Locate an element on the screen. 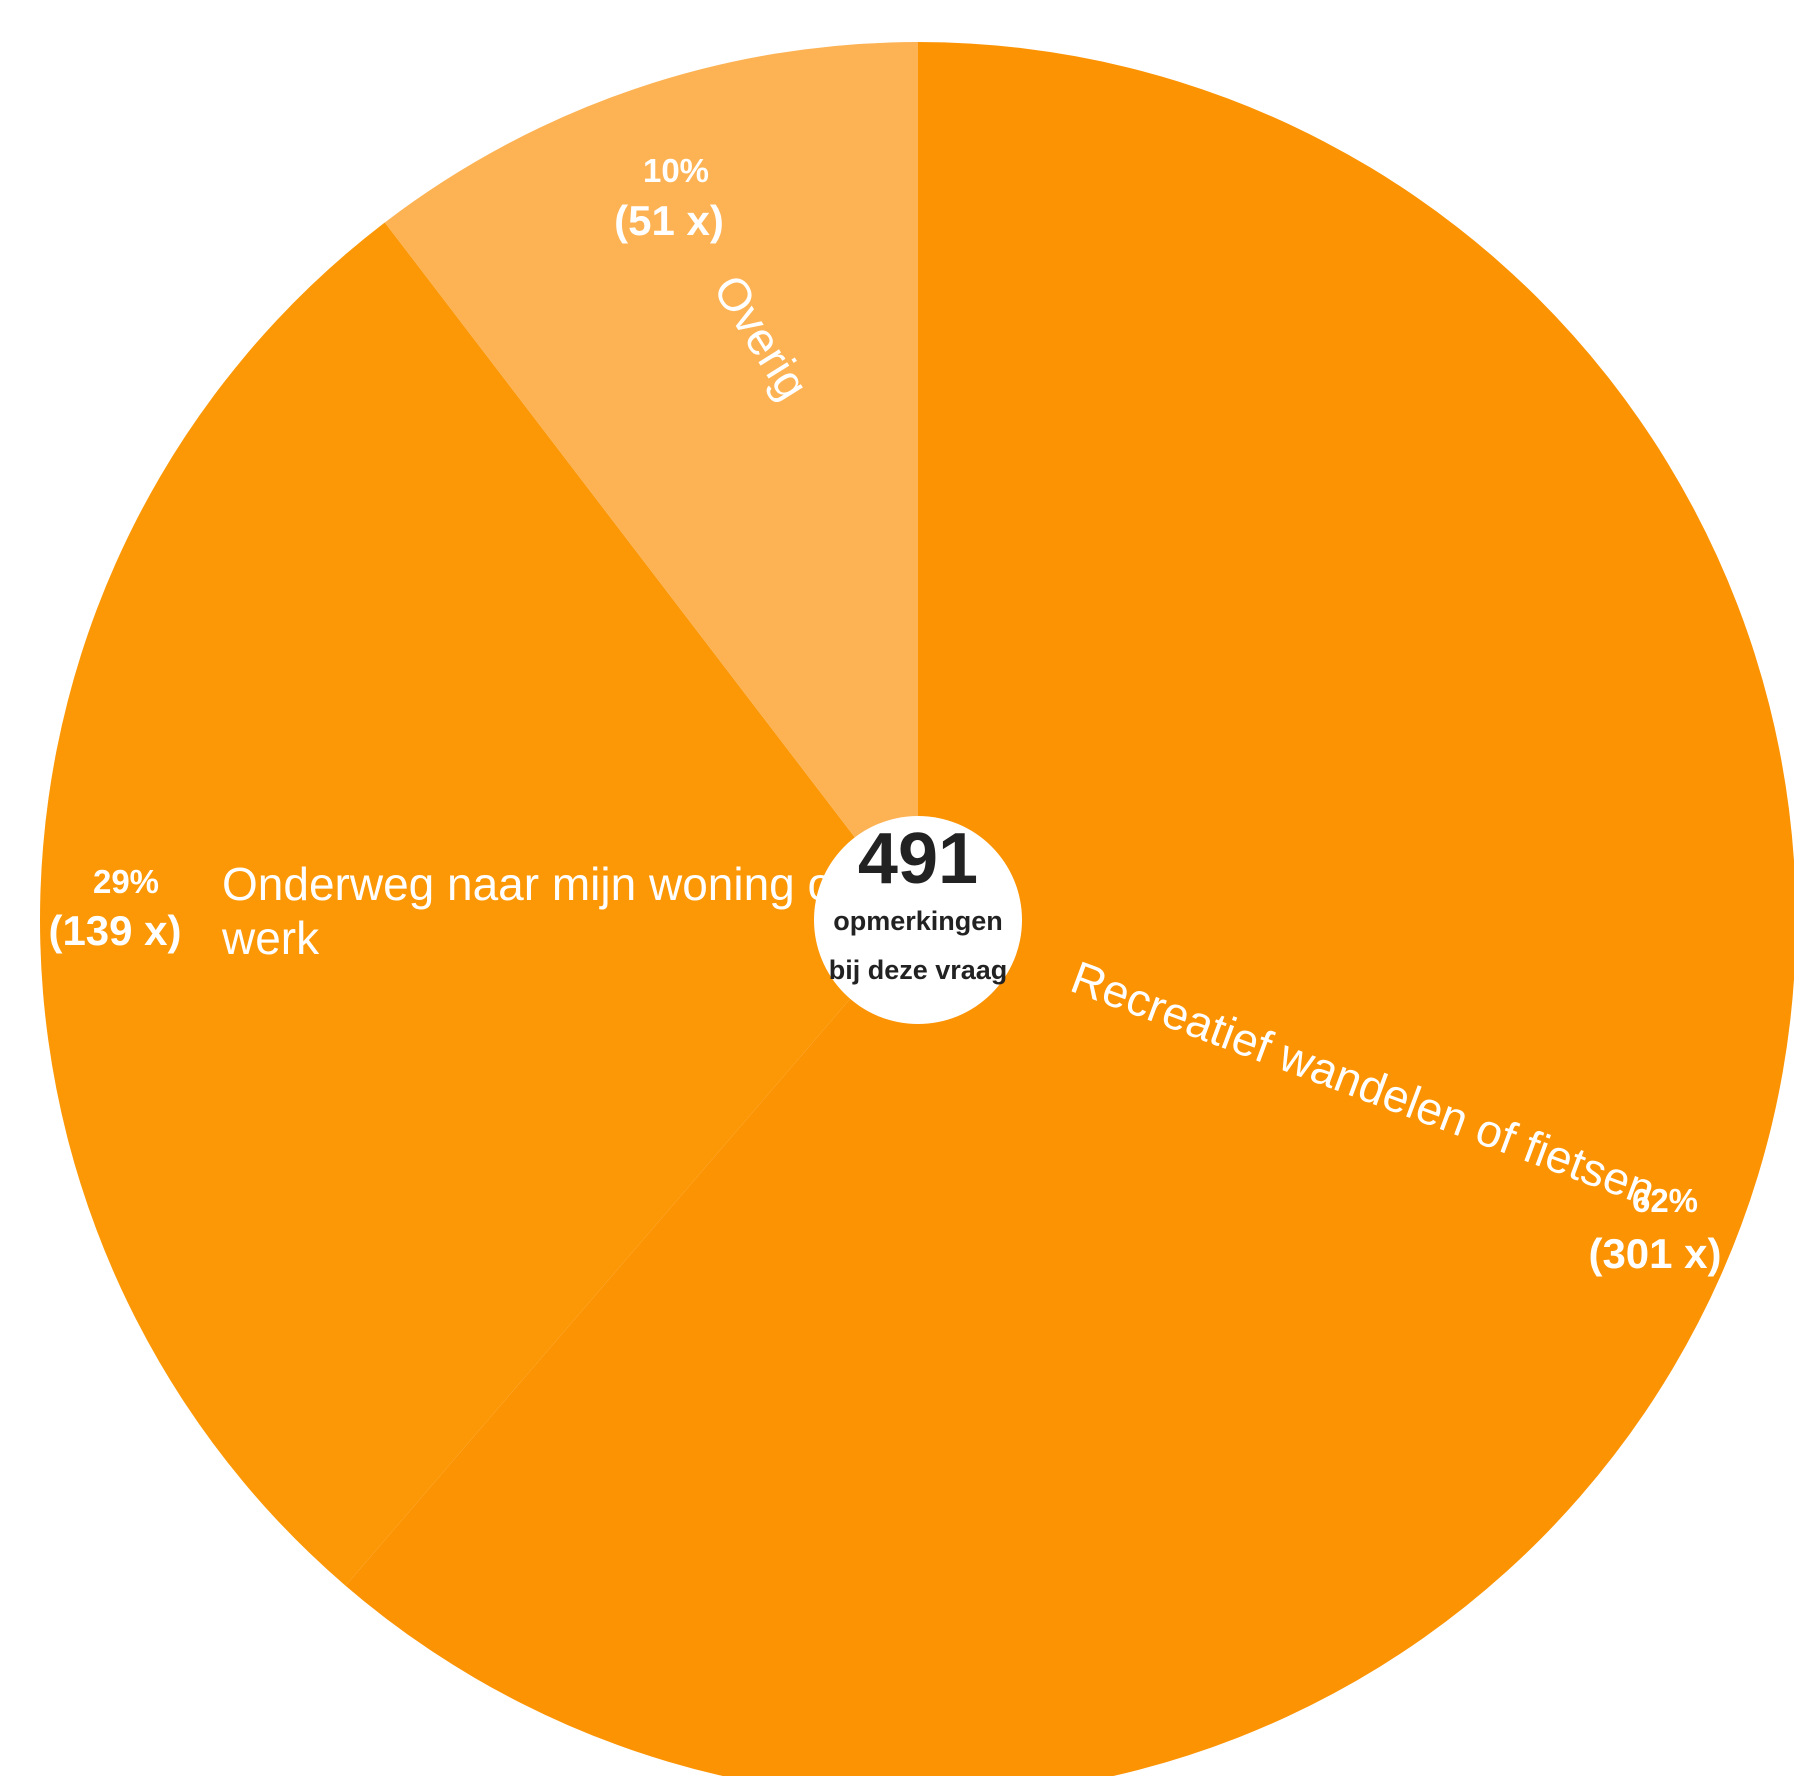  slice-percent-label-2: 29% is located at coordinates (126, 881).